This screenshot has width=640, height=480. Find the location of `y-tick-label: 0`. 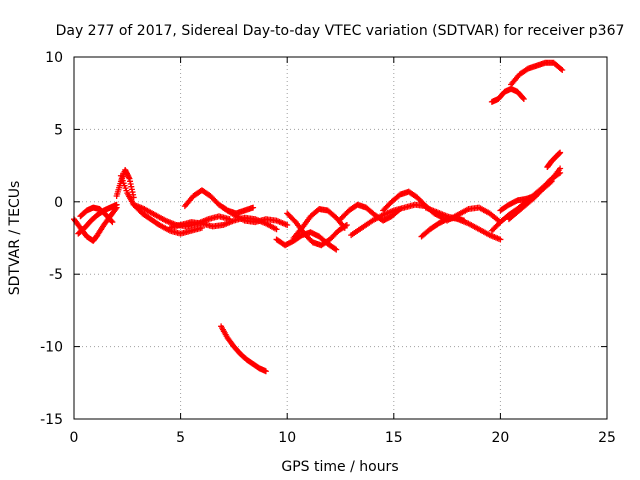

y-tick-label: 0 is located at coordinates (58, 203).